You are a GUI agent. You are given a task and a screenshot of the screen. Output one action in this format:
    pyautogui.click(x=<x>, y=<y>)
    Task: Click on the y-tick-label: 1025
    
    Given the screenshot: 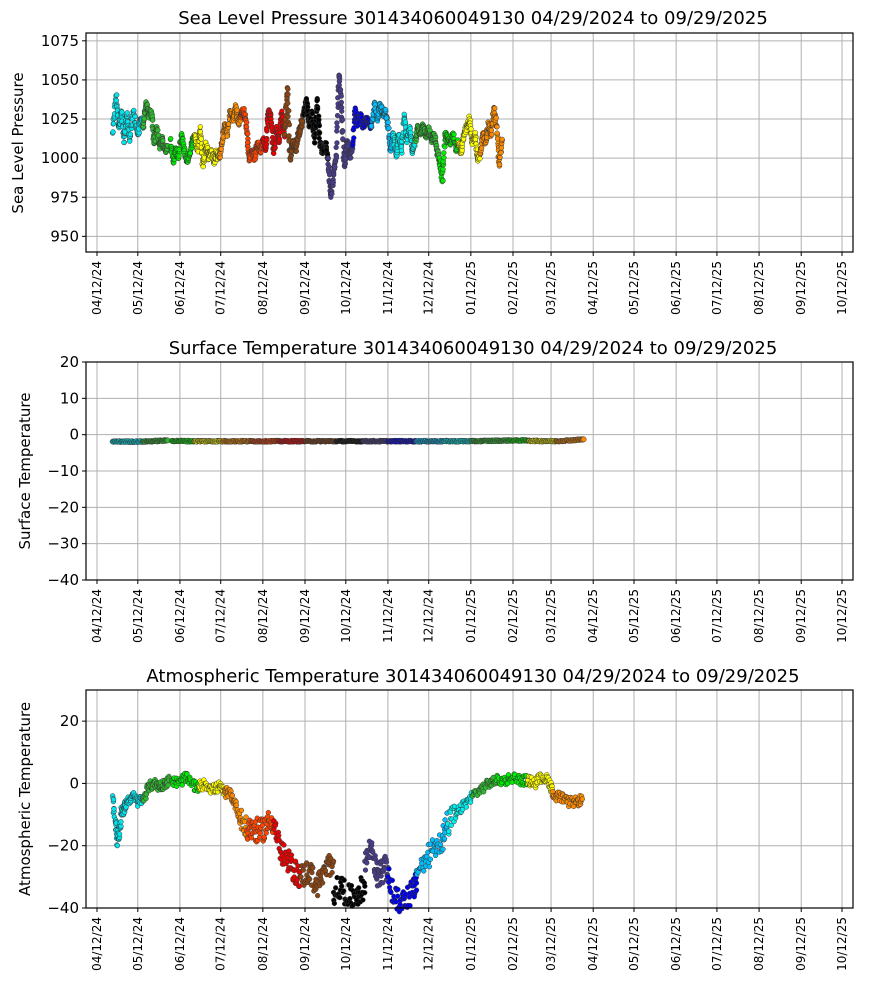 What is the action you would take?
    pyautogui.click(x=60, y=119)
    